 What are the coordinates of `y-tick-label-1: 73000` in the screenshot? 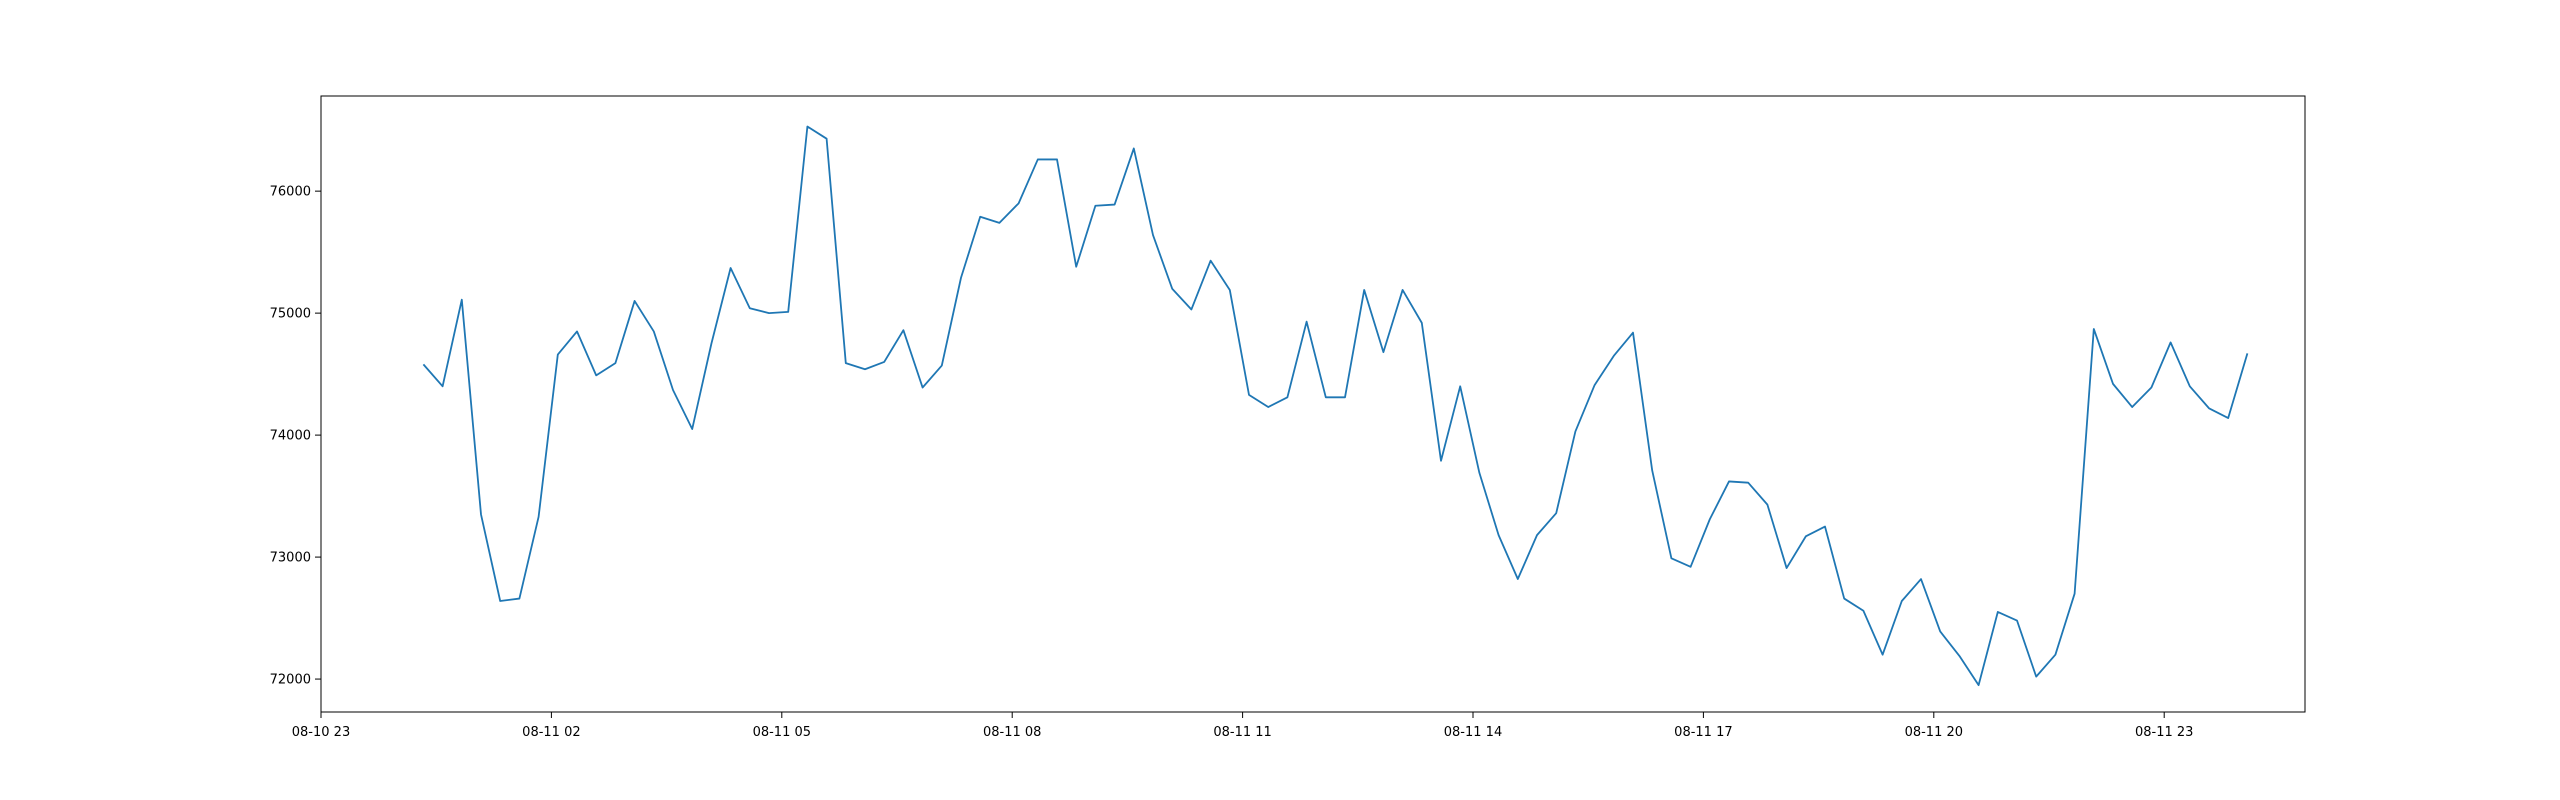 It's located at (290, 558).